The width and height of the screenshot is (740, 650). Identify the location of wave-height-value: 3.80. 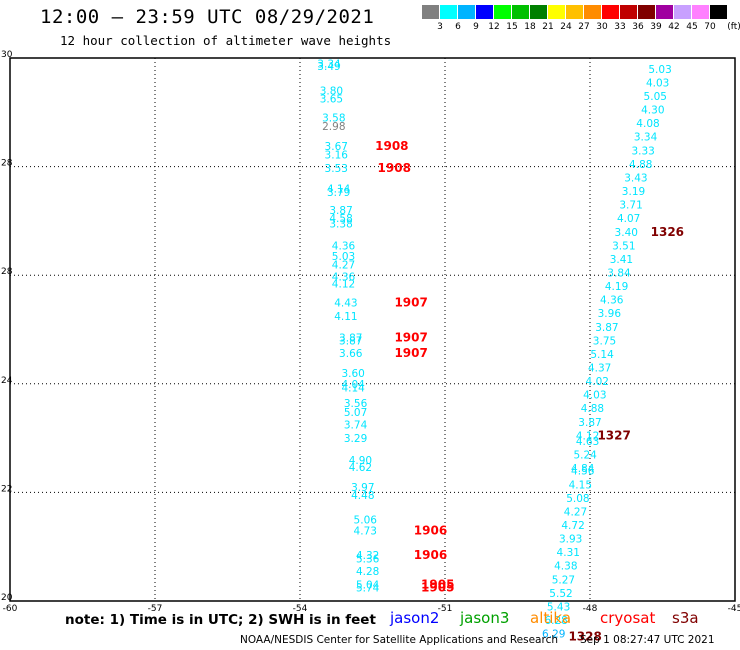
(331, 92).